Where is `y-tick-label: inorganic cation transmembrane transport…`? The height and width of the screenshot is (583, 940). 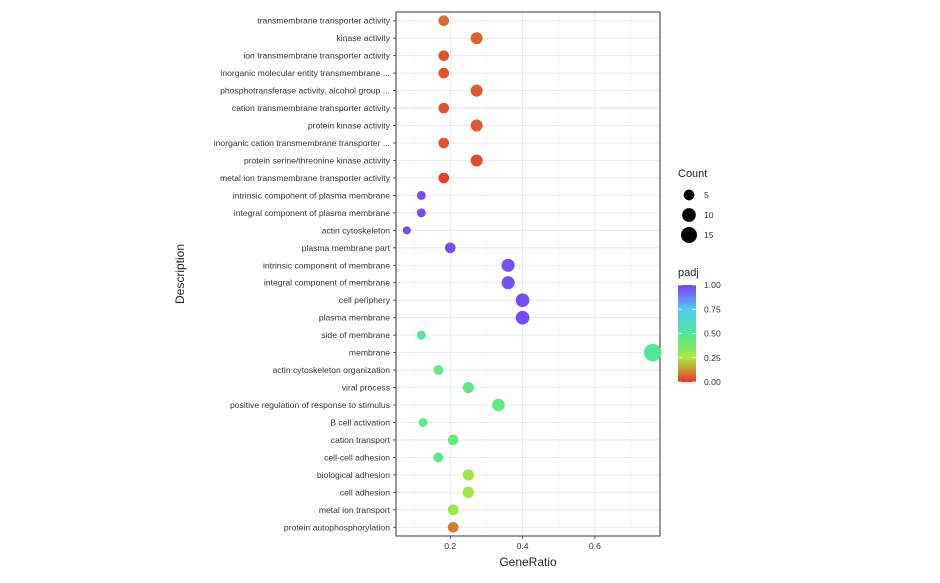
y-tick-label: inorganic cation transmembrane transport… is located at coordinates (302, 143).